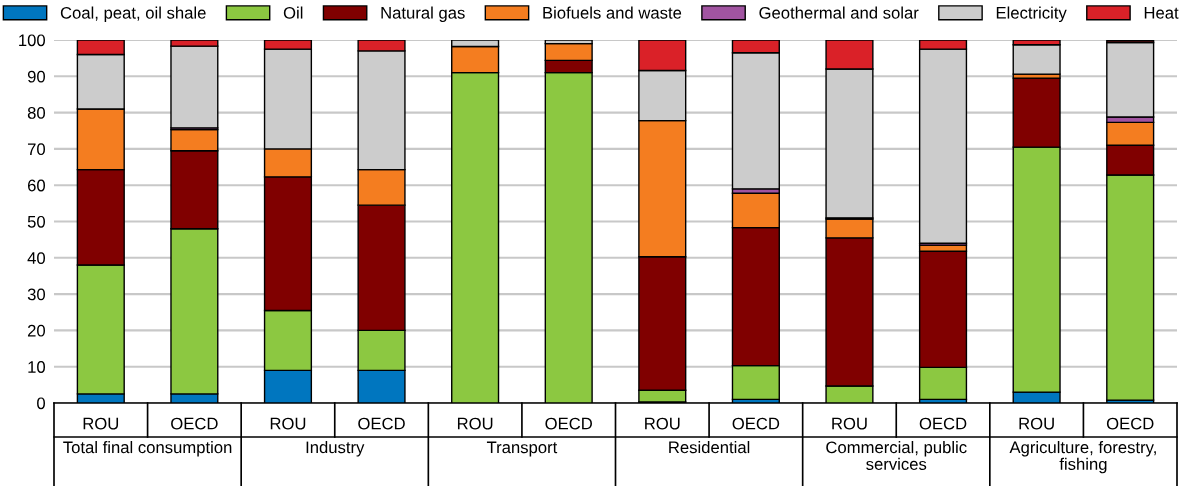  Describe the element at coordinates (423, 14) in the screenshot. I see `legend-label: Natural gas` at that location.